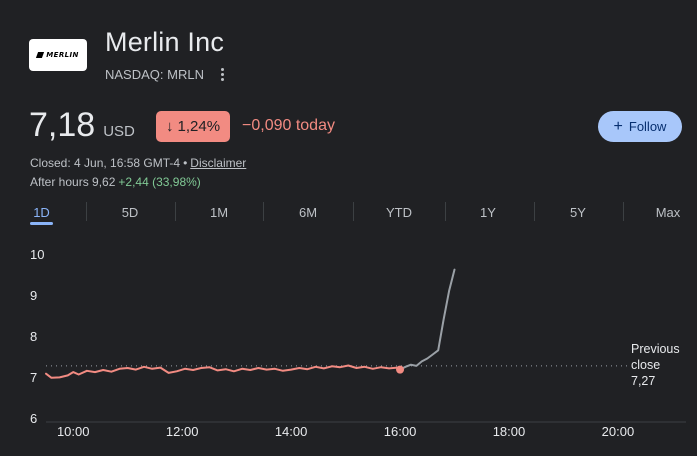 The width and height of the screenshot is (697, 456). I want to click on previous-close-title-1: Previous, so click(655, 349).